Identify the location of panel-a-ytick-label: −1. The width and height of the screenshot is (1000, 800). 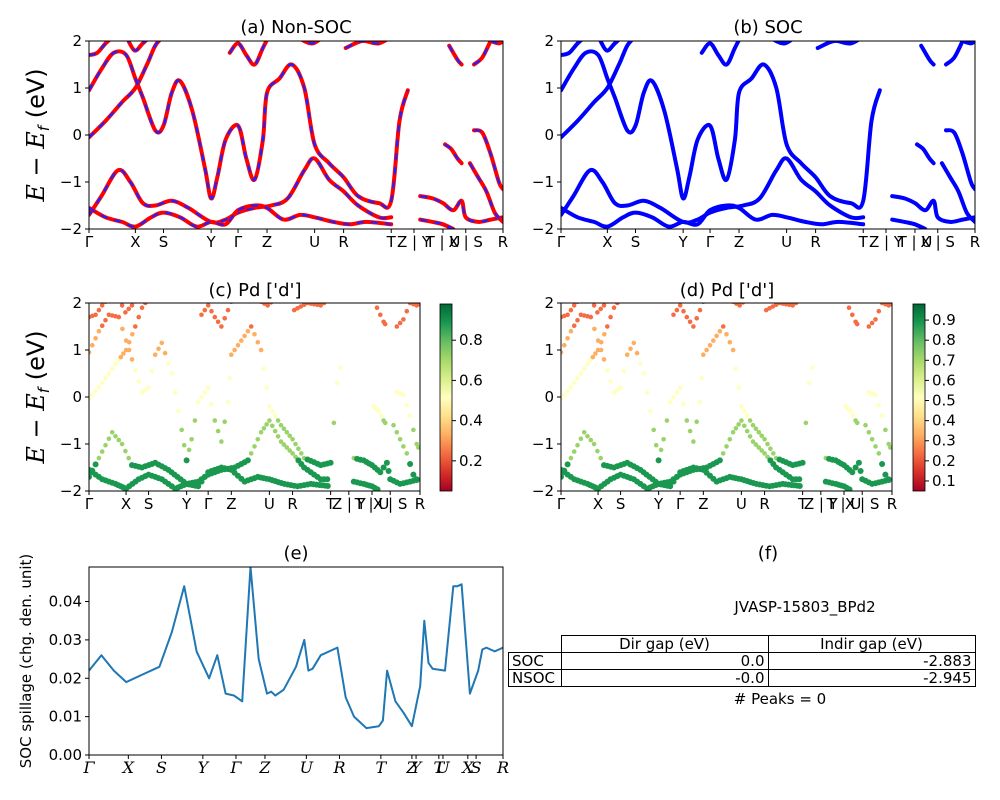
(71, 182).